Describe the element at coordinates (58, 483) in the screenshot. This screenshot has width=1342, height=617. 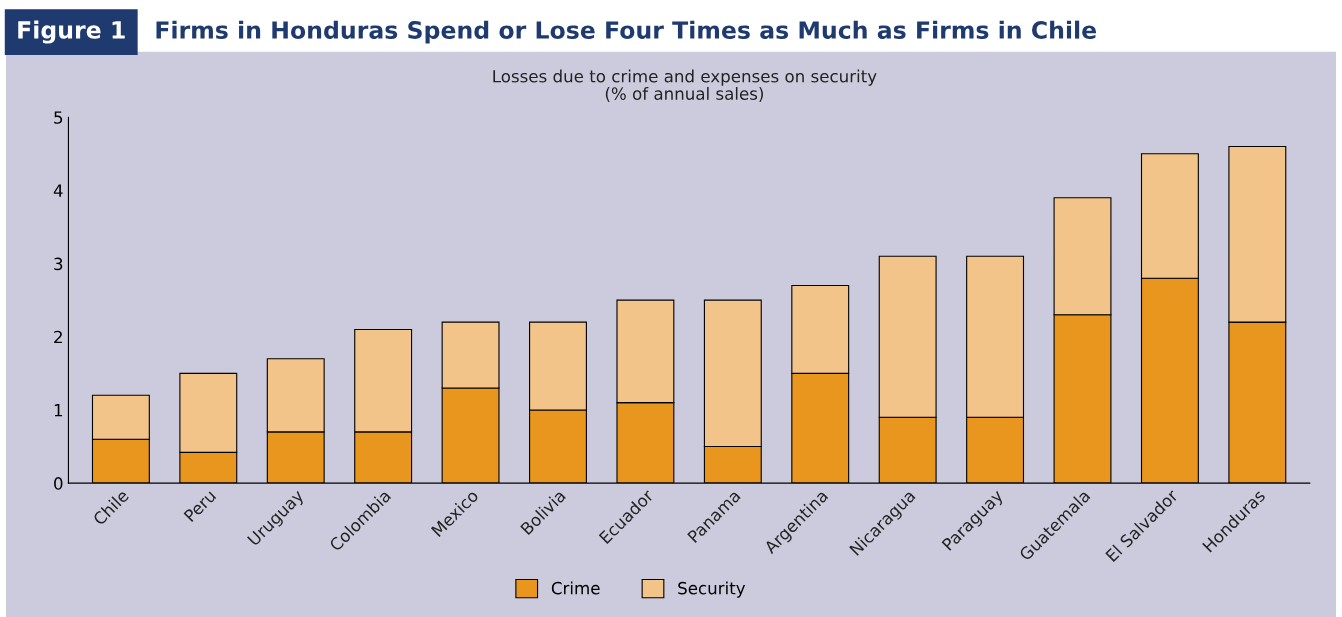
I see `y-tick-label: 0` at that location.